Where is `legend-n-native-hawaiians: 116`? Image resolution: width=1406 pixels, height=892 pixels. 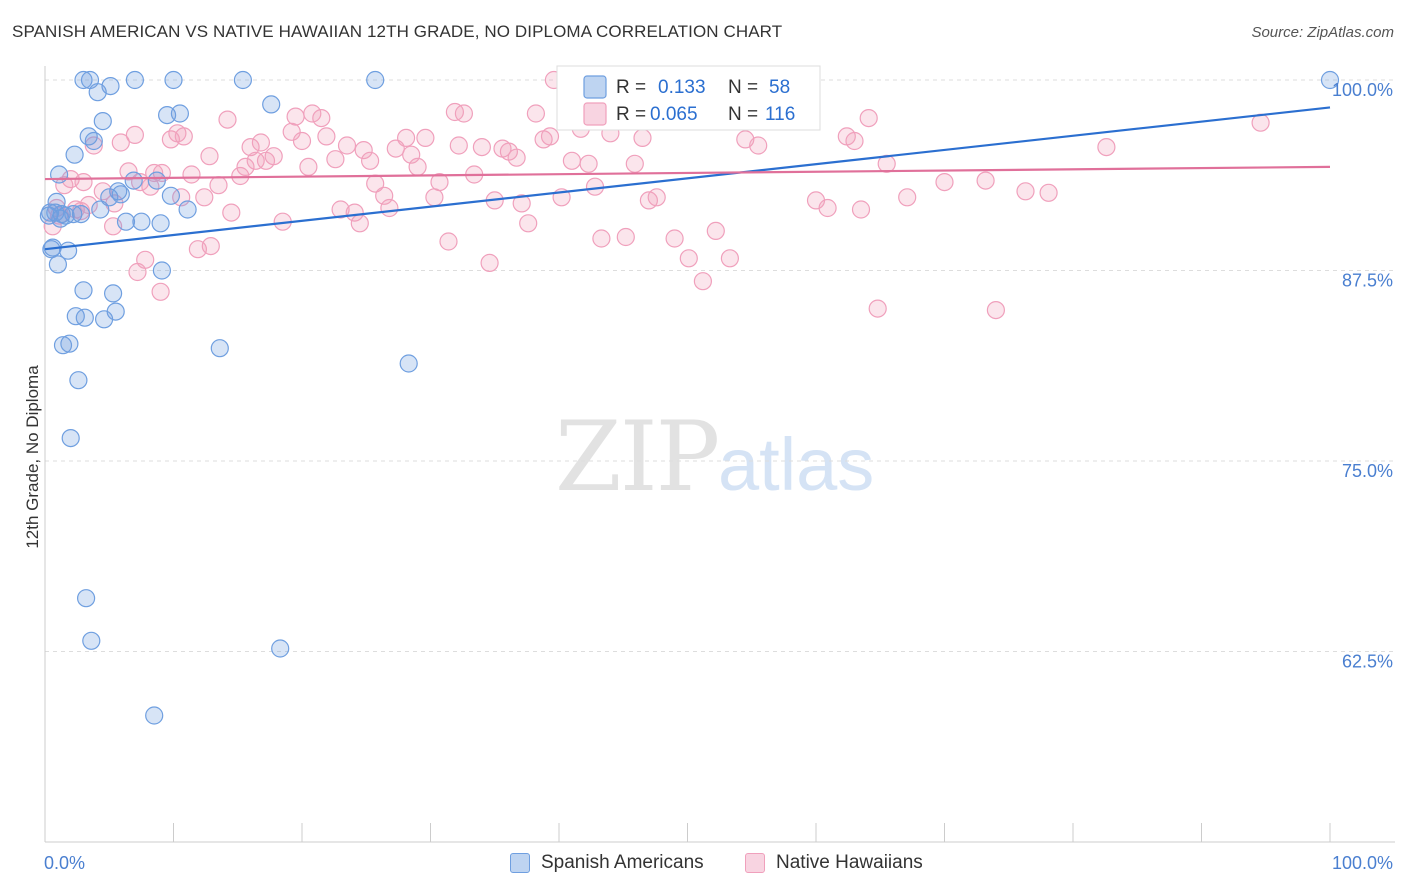 legend-n-native-hawaiians: 116 is located at coordinates (780, 114).